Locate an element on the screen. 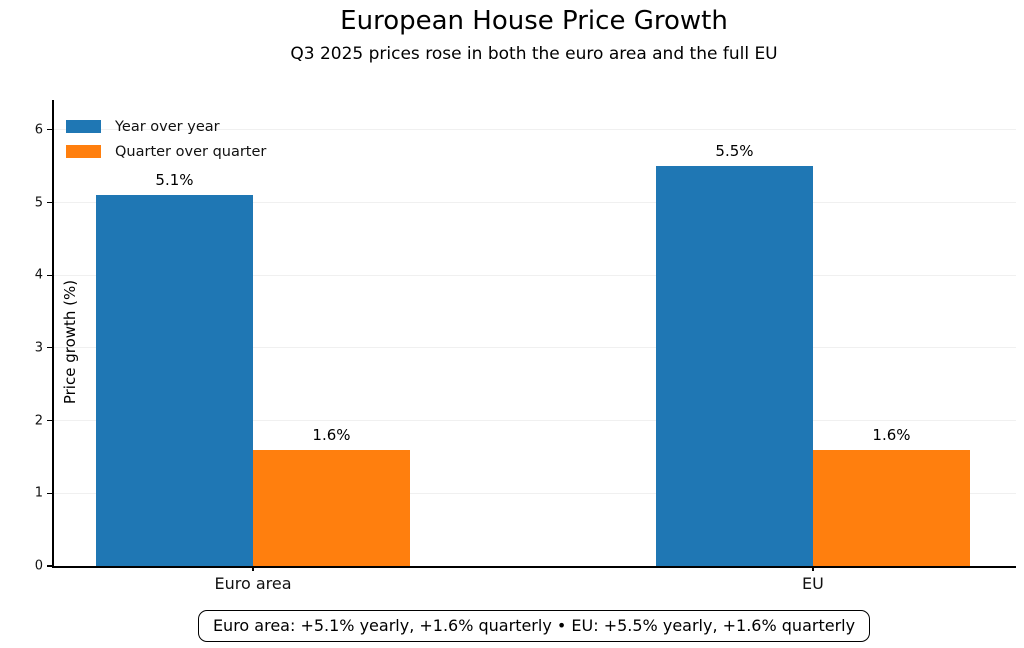 The width and height of the screenshot is (1024, 648). legend-row: Year over year is located at coordinates (166, 126).